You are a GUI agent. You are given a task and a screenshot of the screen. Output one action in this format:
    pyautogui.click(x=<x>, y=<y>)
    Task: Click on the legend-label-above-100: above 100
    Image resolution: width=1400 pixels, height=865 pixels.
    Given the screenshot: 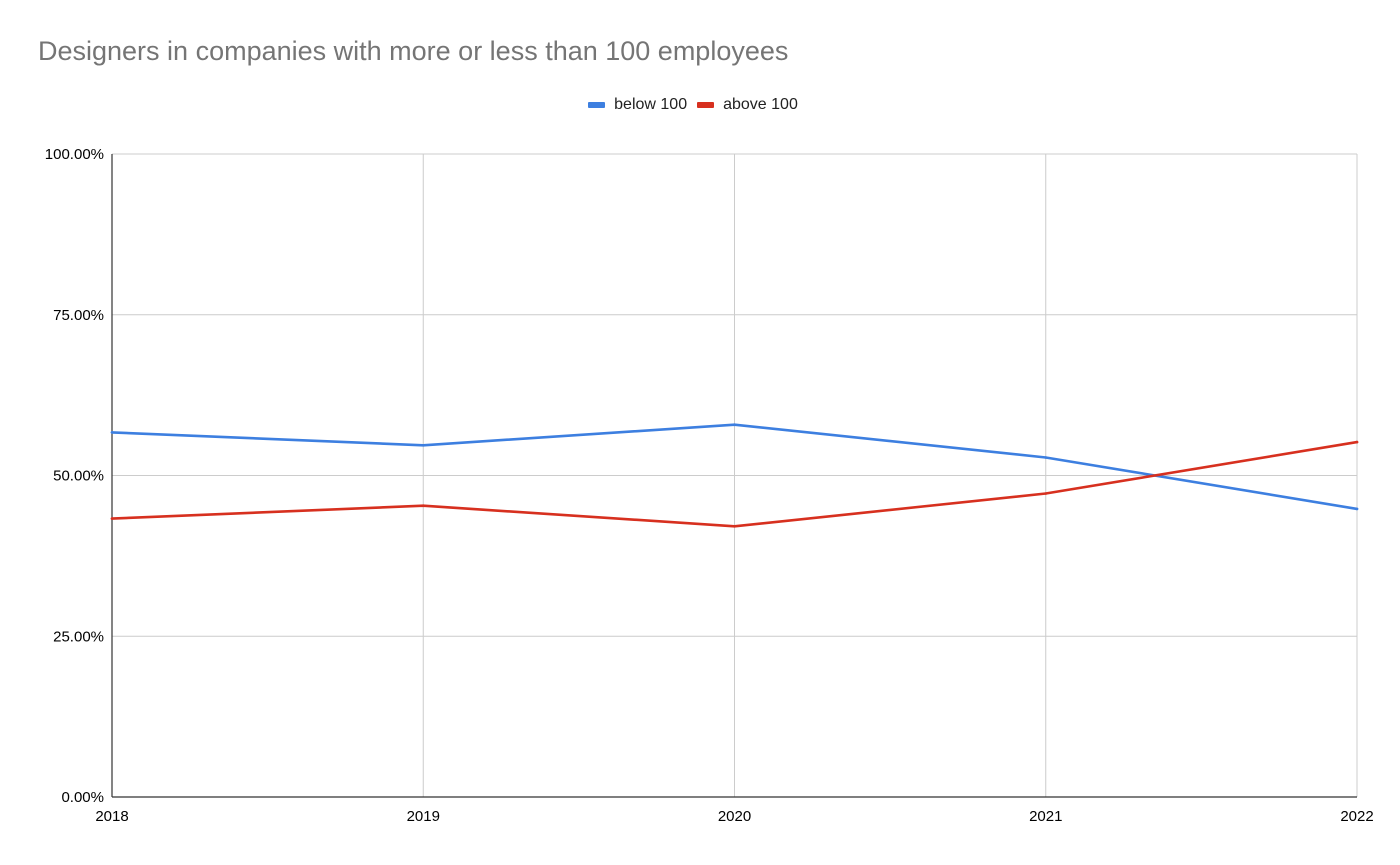 What is the action you would take?
    pyautogui.click(x=760, y=104)
    